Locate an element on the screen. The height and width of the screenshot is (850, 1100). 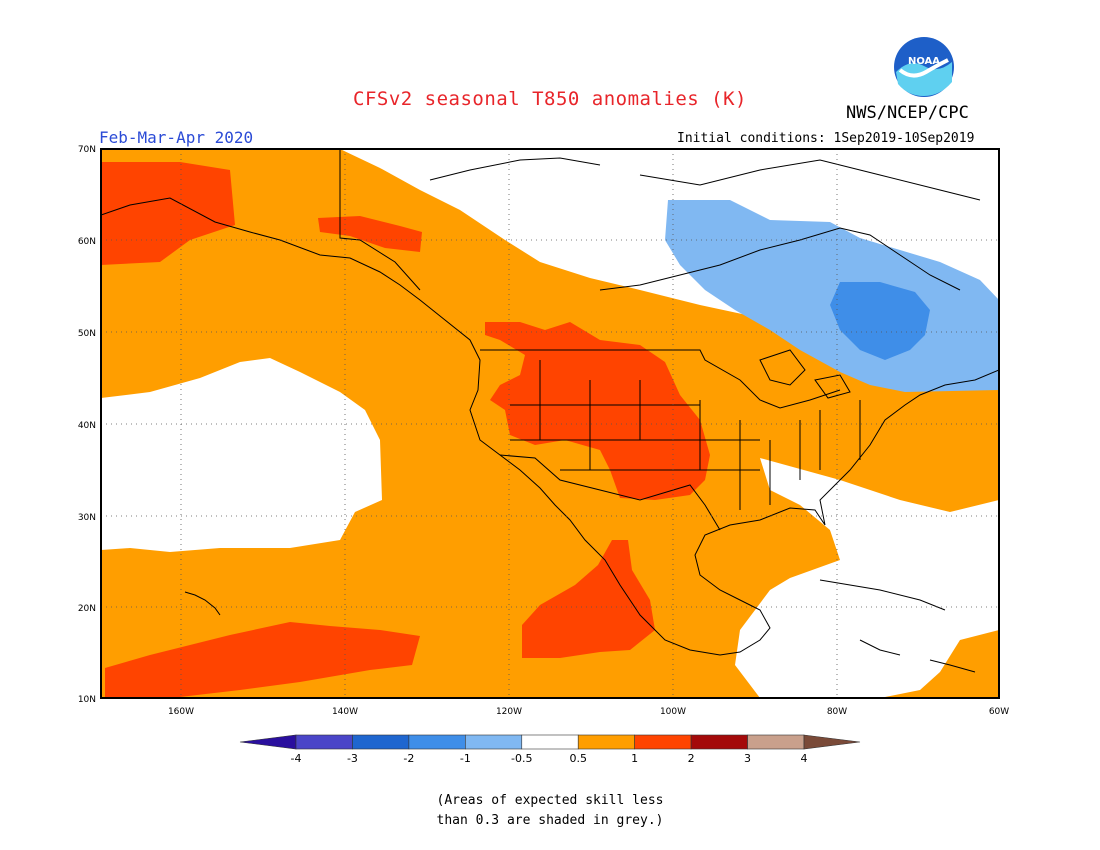
lon-label: 160W is located at coordinates (181, 712).